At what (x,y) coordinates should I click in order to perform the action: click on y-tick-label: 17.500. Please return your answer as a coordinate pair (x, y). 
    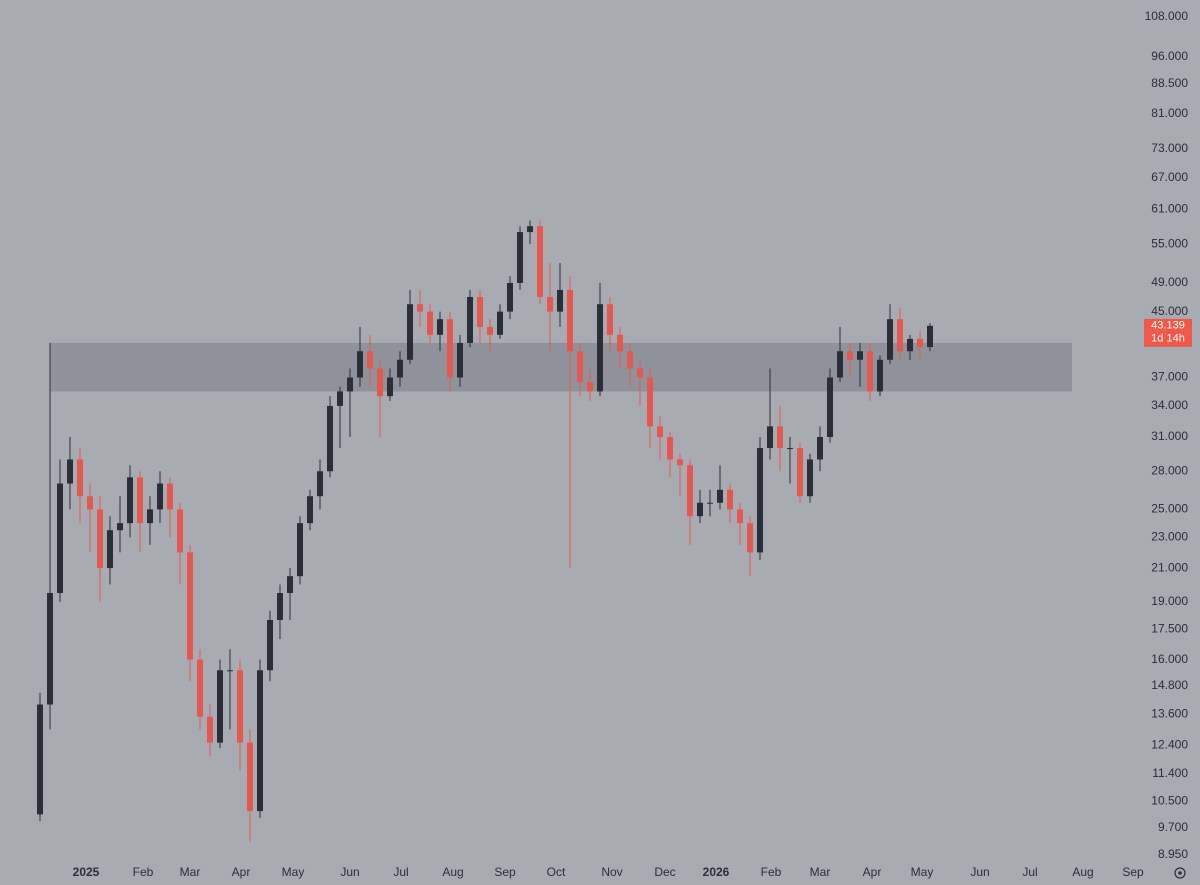
    Looking at the image, I should click on (1169, 629).